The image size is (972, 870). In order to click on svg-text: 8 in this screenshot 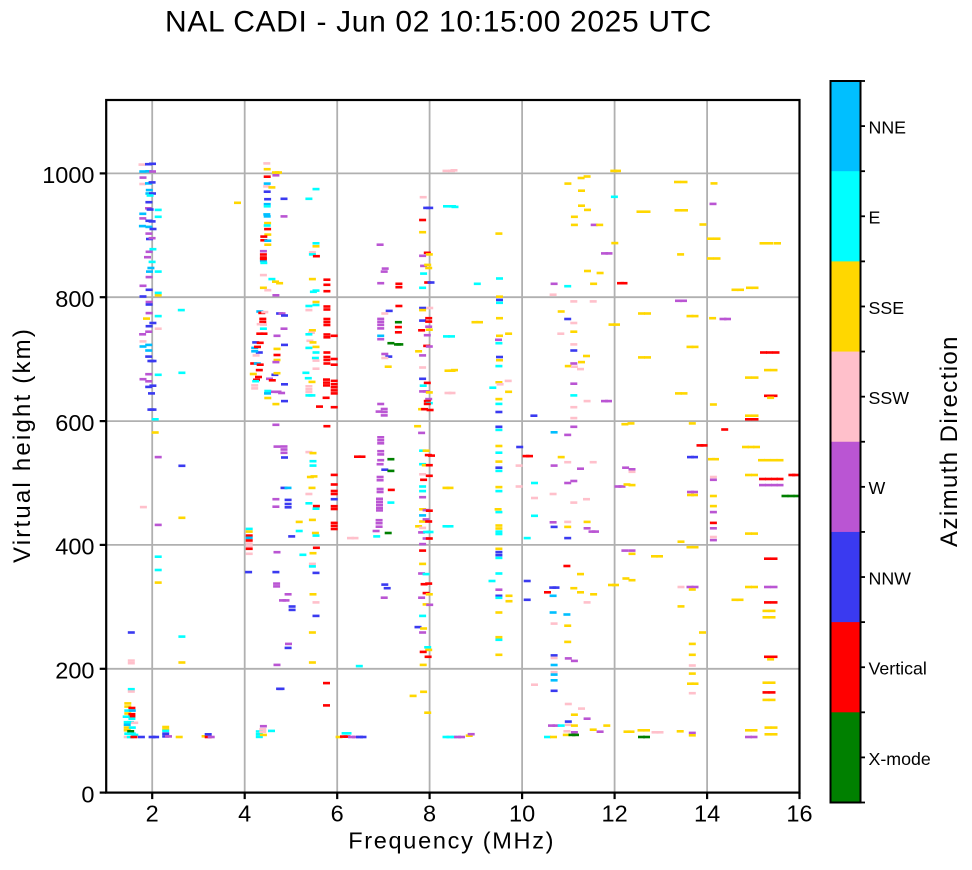, I will do `click(429, 813)`.